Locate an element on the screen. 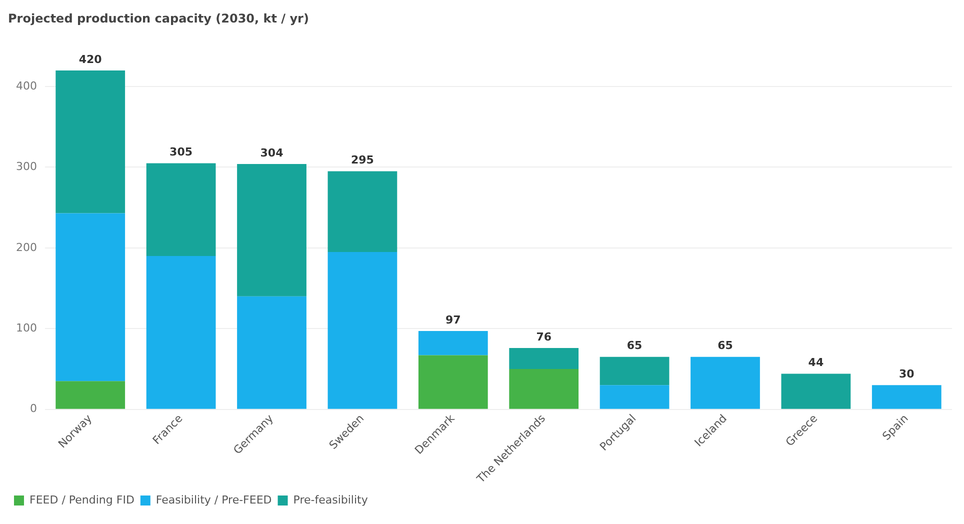 The height and width of the screenshot is (524, 964). y-tick-label: 400 is located at coordinates (26, 85).